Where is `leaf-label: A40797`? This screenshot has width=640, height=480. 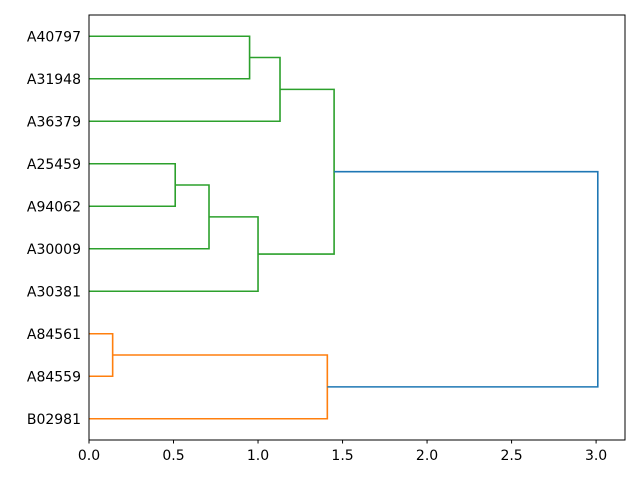 leaf-label: A40797 is located at coordinates (54, 37).